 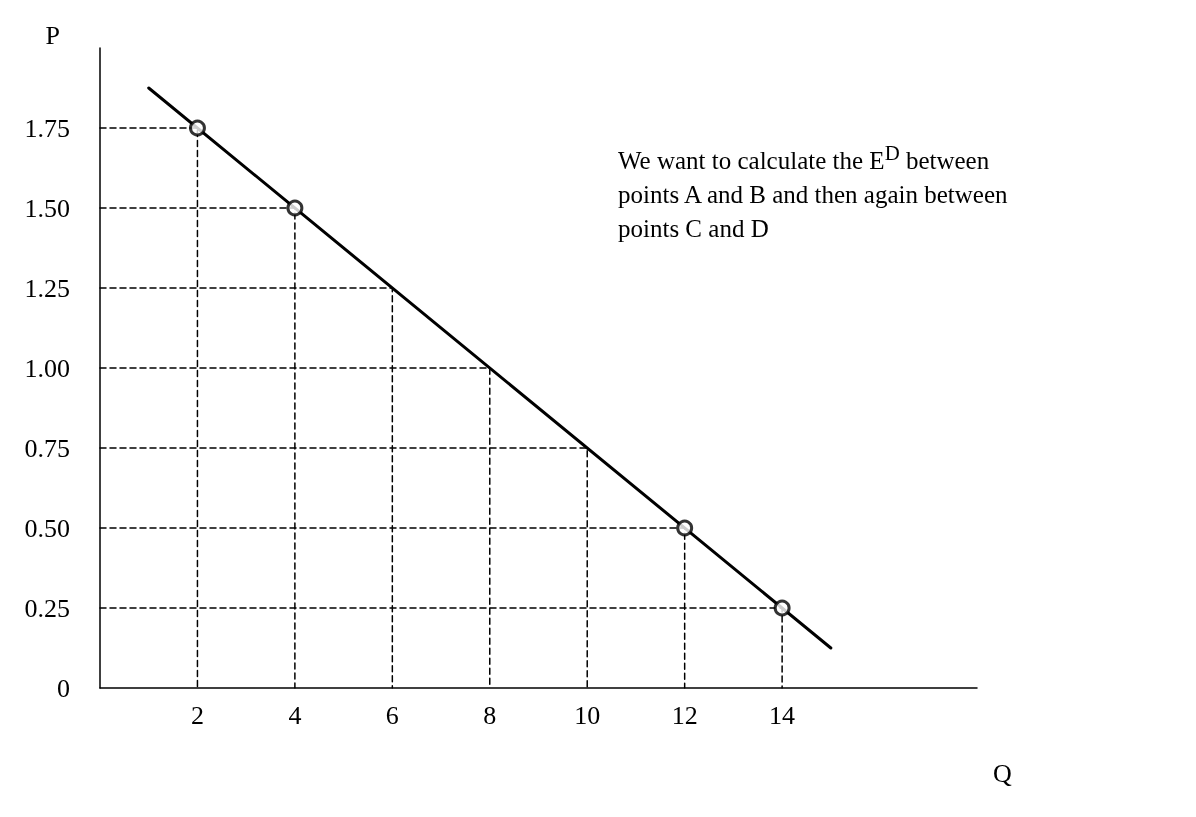 What do you see at coordinates (587, 715) in the screenshot?
I see `x-tick-label: 10` at bounding box center [587, 715].